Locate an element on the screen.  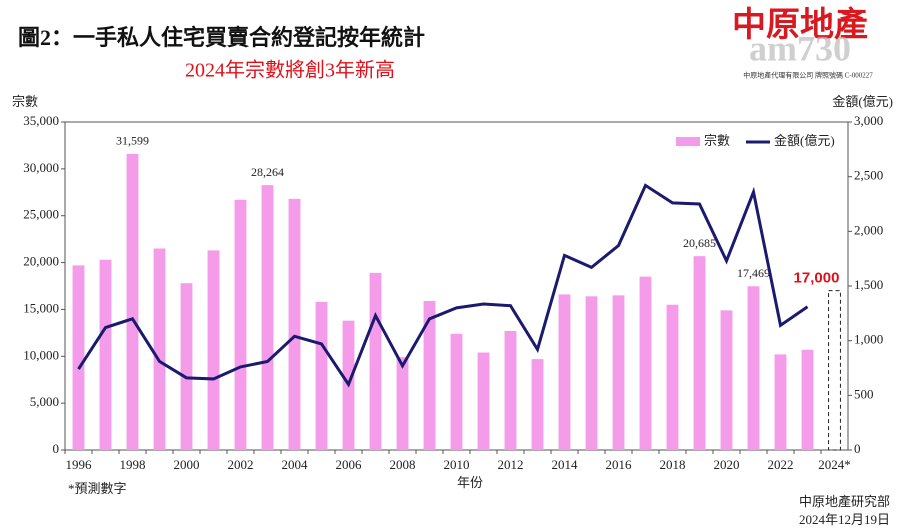
x-tick-label: 2008 is located at coordinates (403, 464).